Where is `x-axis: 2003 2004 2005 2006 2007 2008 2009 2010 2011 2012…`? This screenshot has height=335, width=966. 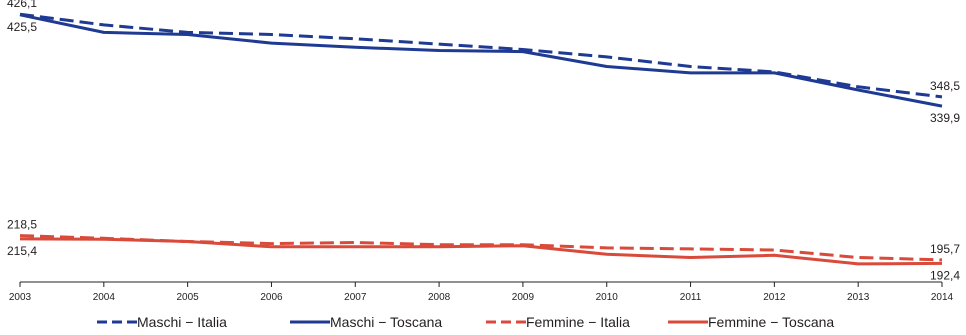
x-axis: 2003 2004 2005 2006 2007 2008 2009 2010 2011 2012… is located at coordinates (481, 292).